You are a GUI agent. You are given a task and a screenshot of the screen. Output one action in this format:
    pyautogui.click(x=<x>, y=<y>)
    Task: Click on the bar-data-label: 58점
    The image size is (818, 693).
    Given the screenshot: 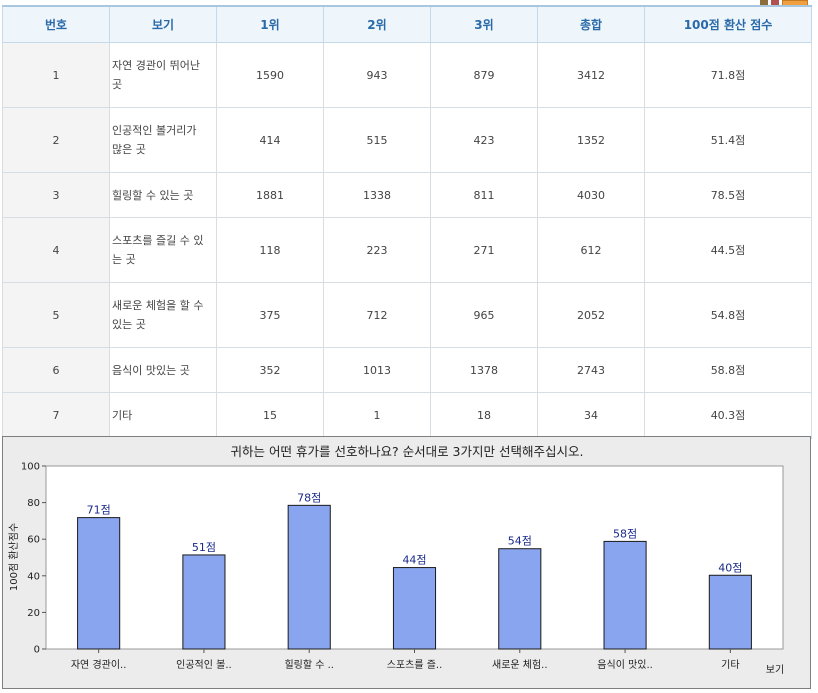 What is the action you would take?
    pyautogui.click(x=625, y=533)
    